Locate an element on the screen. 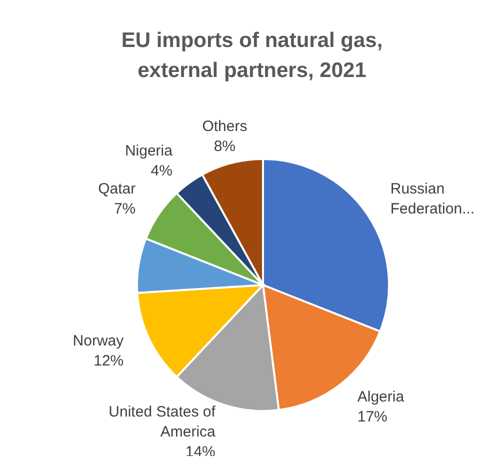  slice-label: Algeria is located at coordinates (381, 397).